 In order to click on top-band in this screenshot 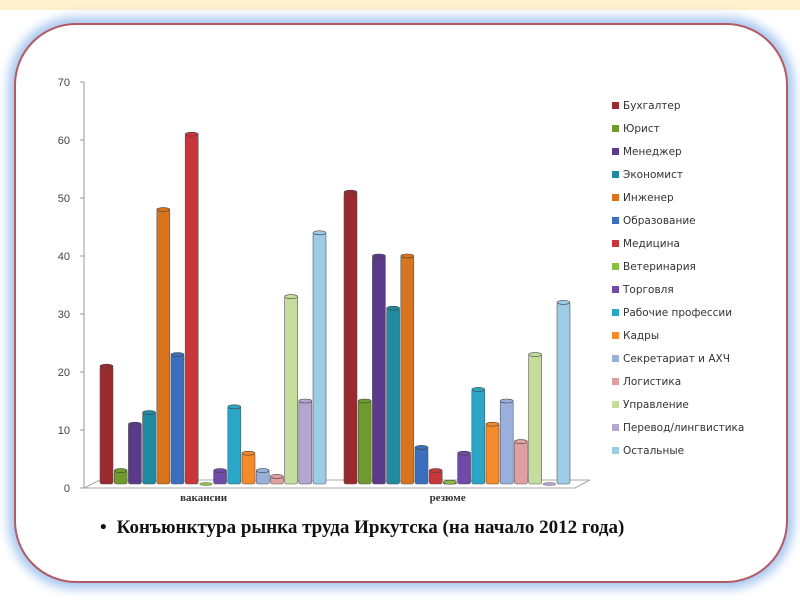, I will do `click(400, 5)`.